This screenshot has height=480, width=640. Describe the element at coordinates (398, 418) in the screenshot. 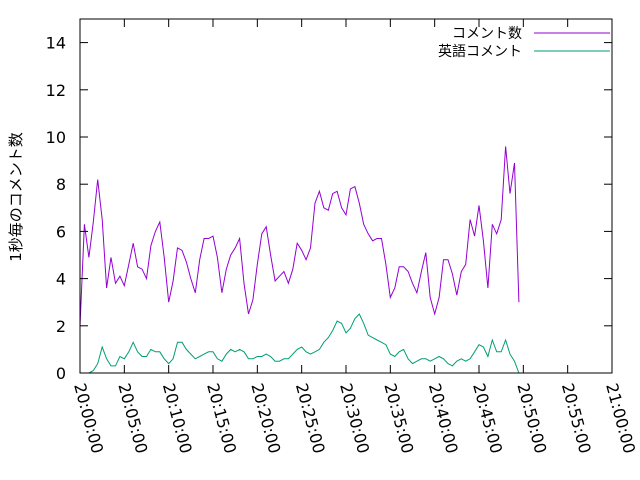

I see `x-tick-label: 20:35:00` at that location.